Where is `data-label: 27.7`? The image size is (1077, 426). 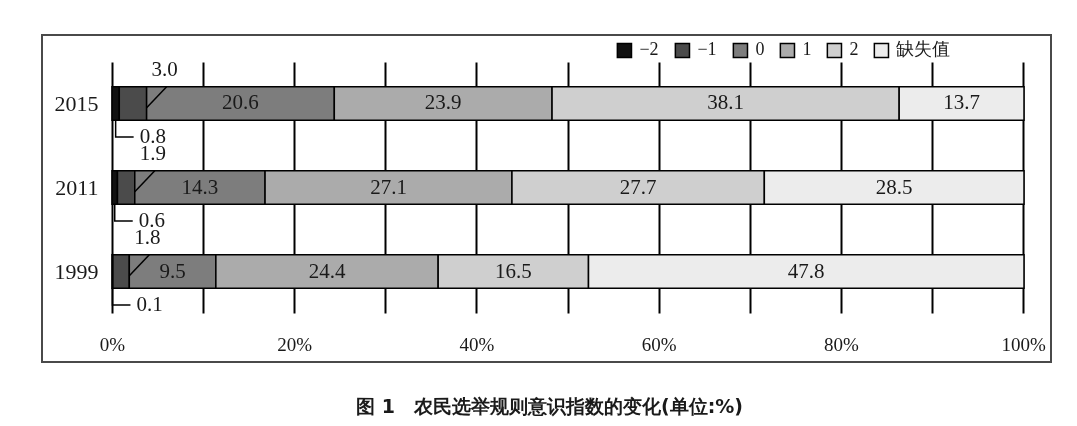 data-label: 27.7 is located at coordinates (638, 186).